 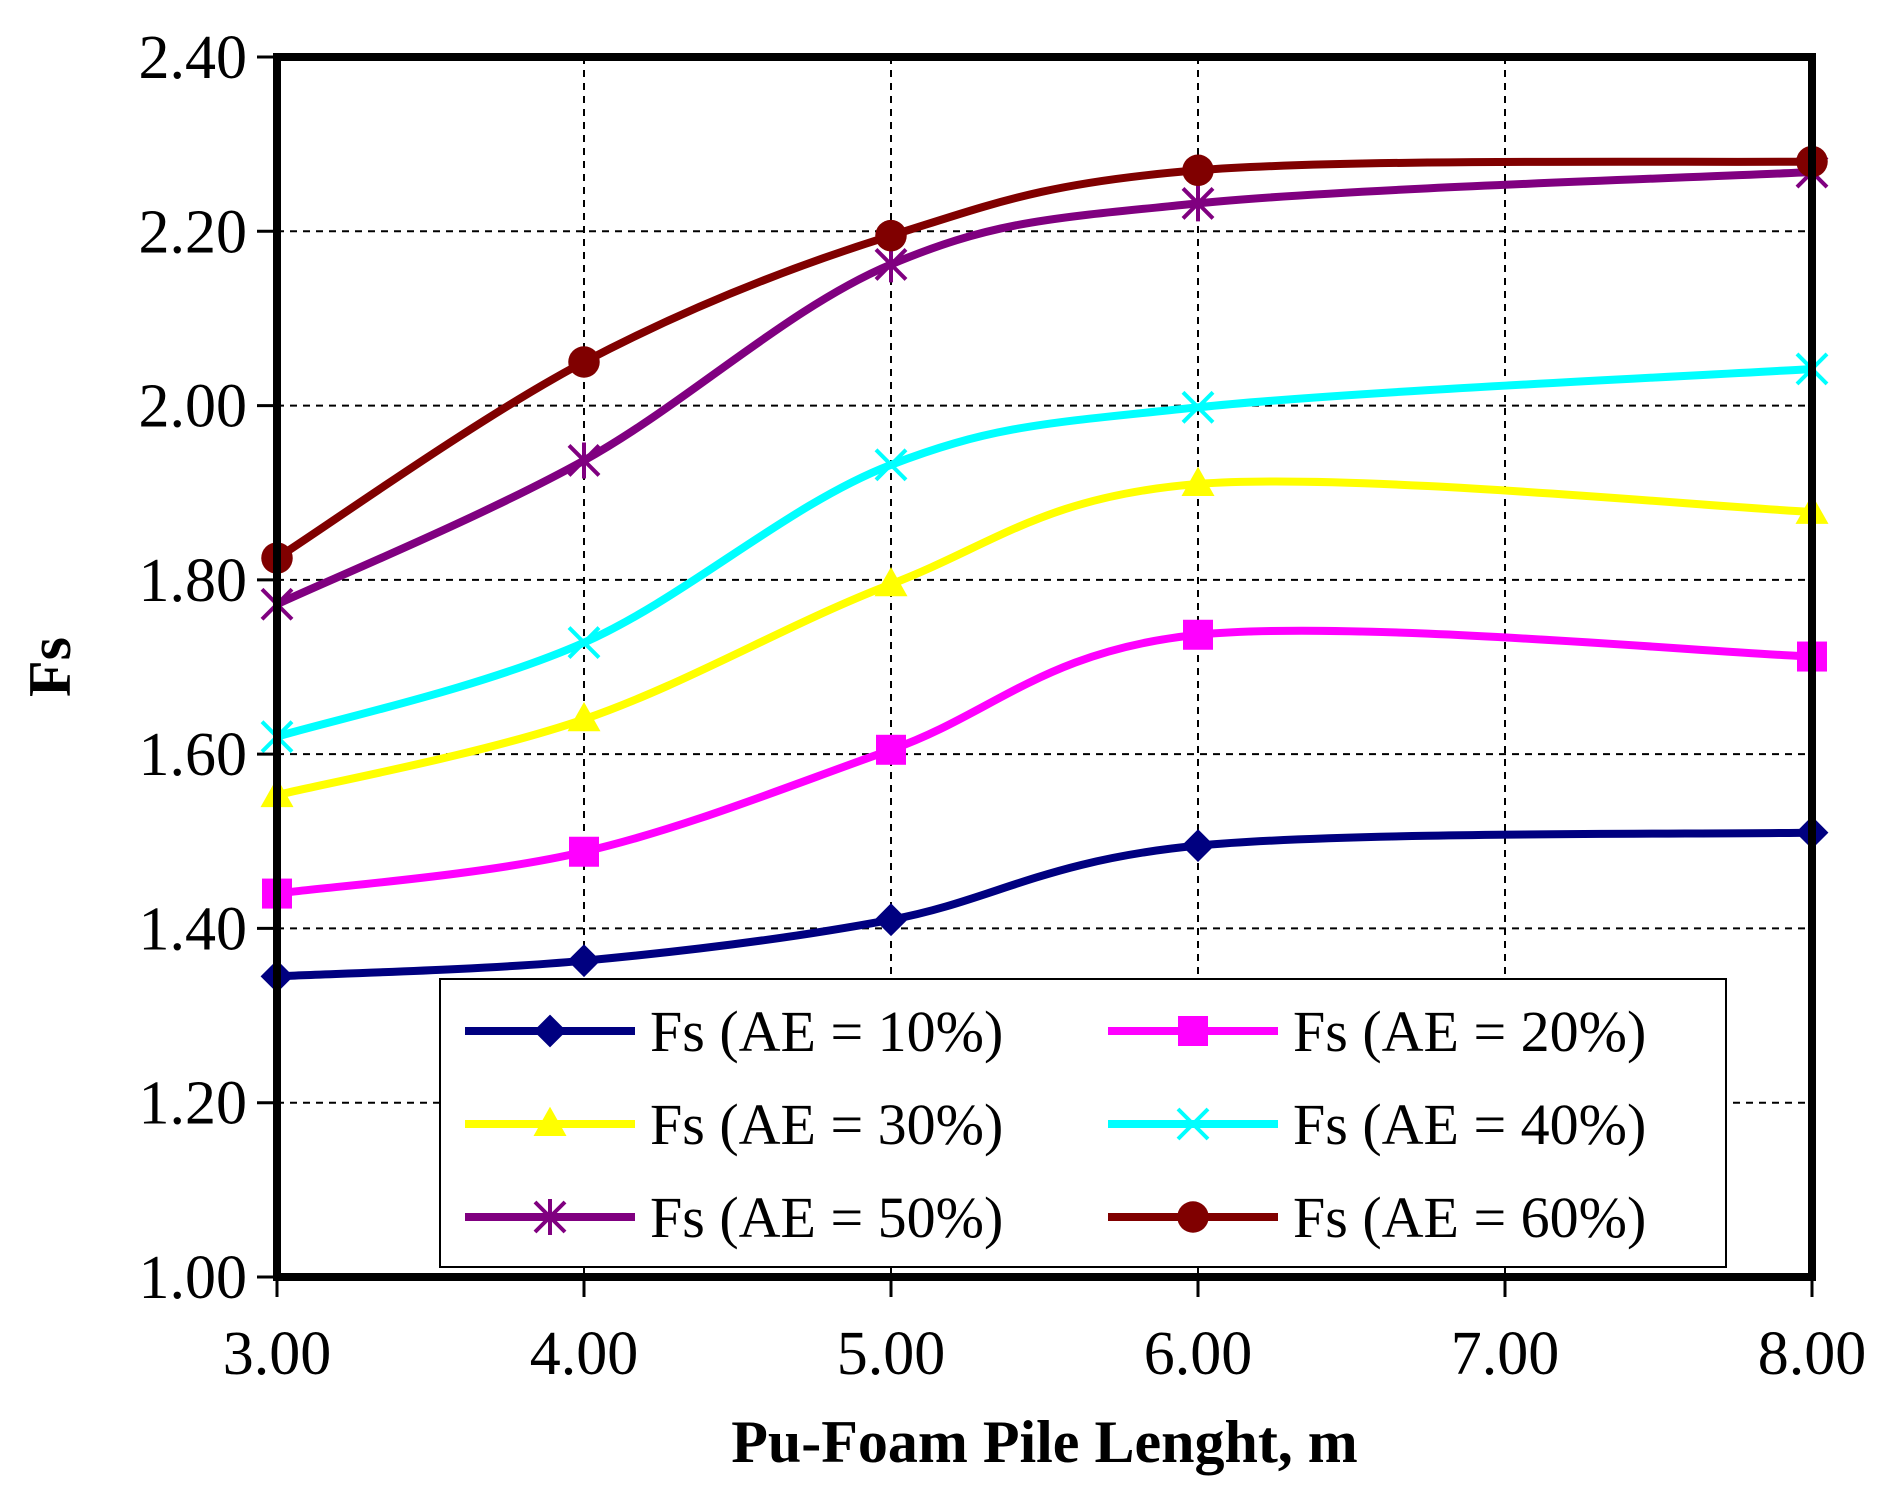 What do you see at coordinates (1469, 1031) in the screenshot?
I see `legend-label: Fs (AE = 20%)` at bounding box center [1469, 1031].